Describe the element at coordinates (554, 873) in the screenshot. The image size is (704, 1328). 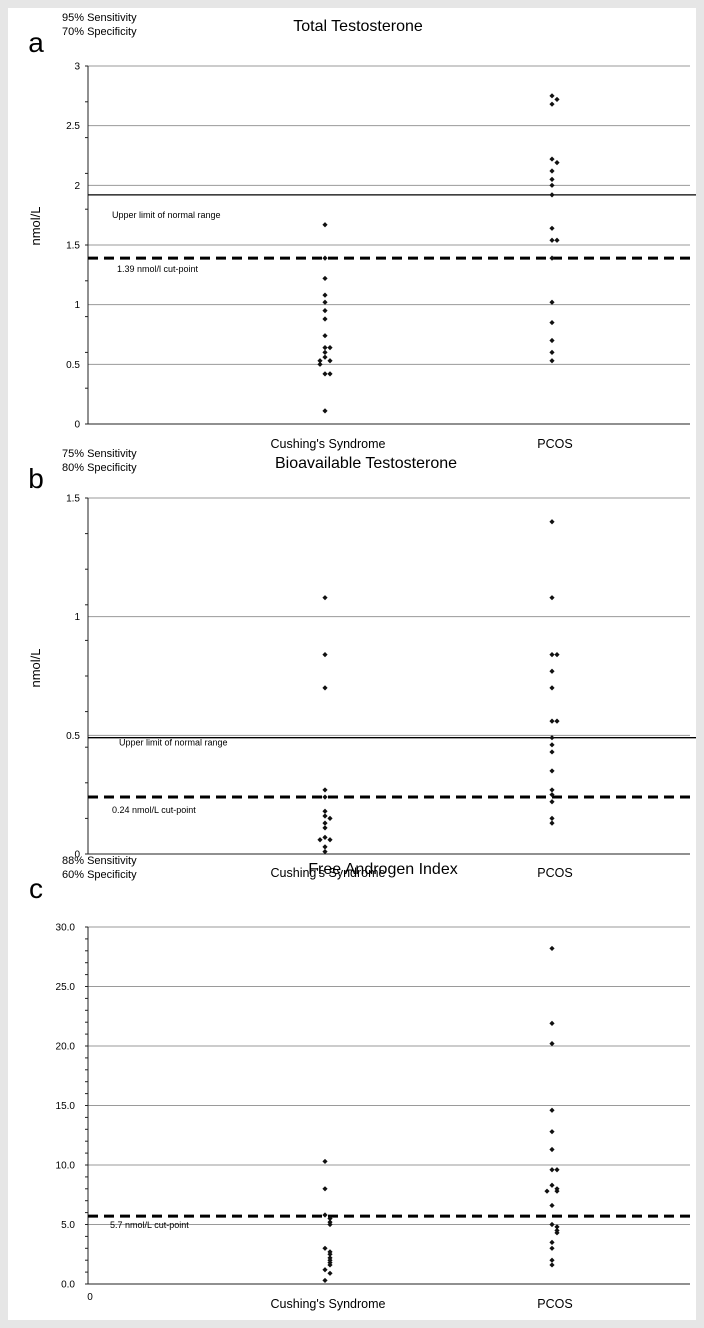
I see `panel-b-category-label: PCOS` at that location.